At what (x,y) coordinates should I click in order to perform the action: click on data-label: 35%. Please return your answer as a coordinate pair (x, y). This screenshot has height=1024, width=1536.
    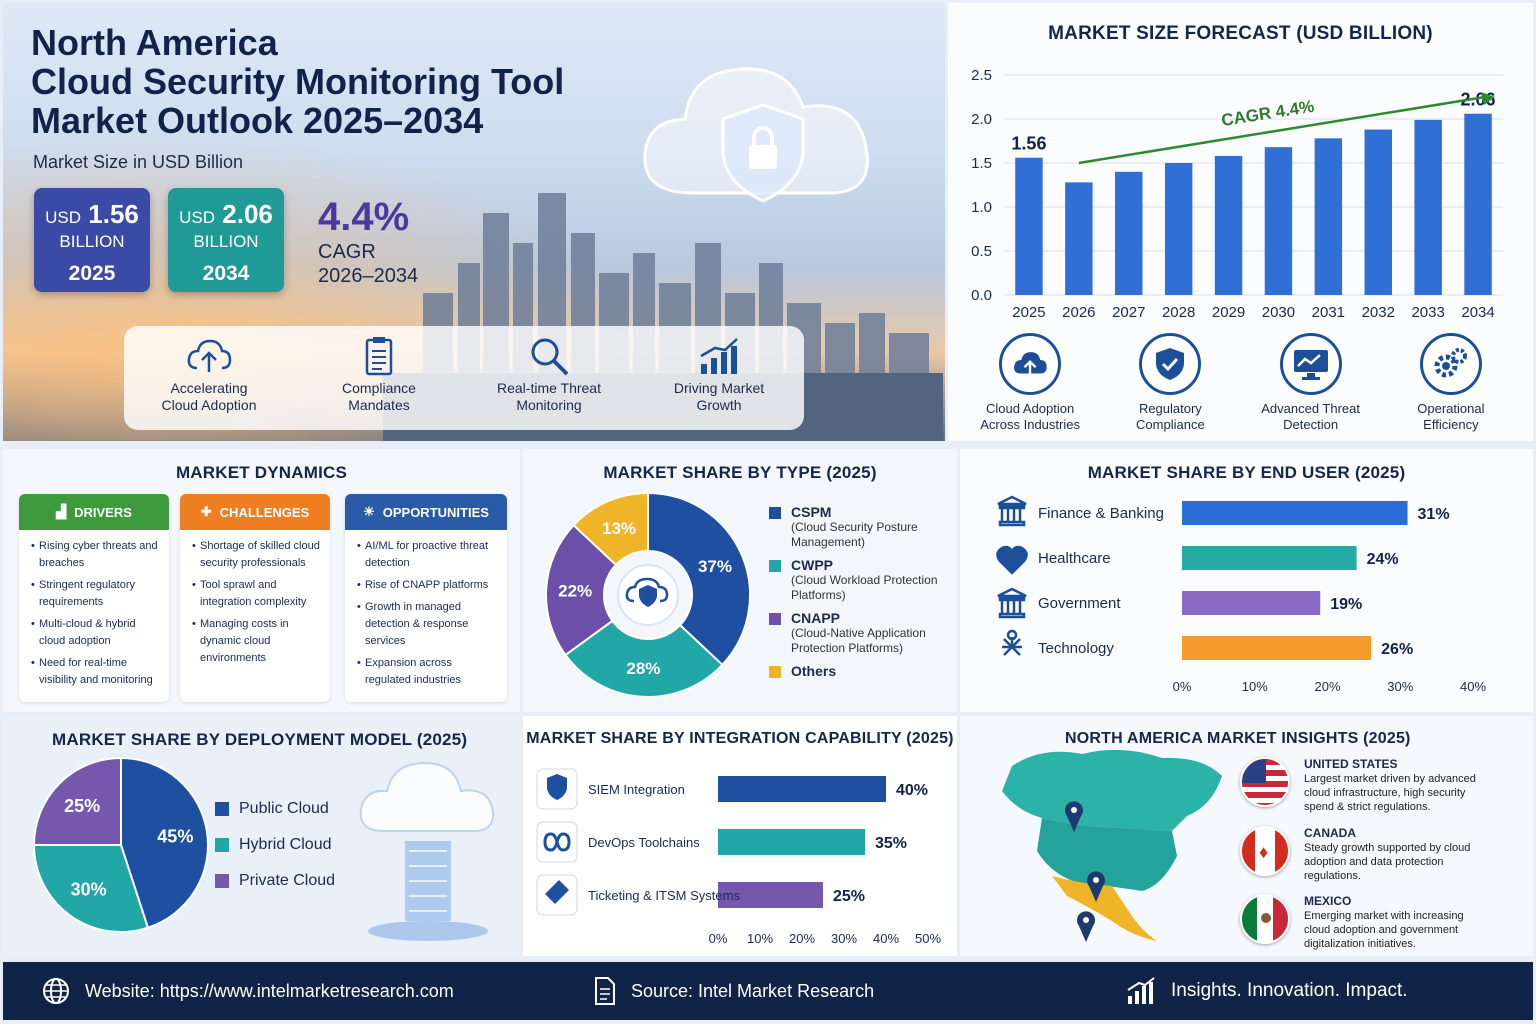
    Looking at the image, I should click on (891, 843).